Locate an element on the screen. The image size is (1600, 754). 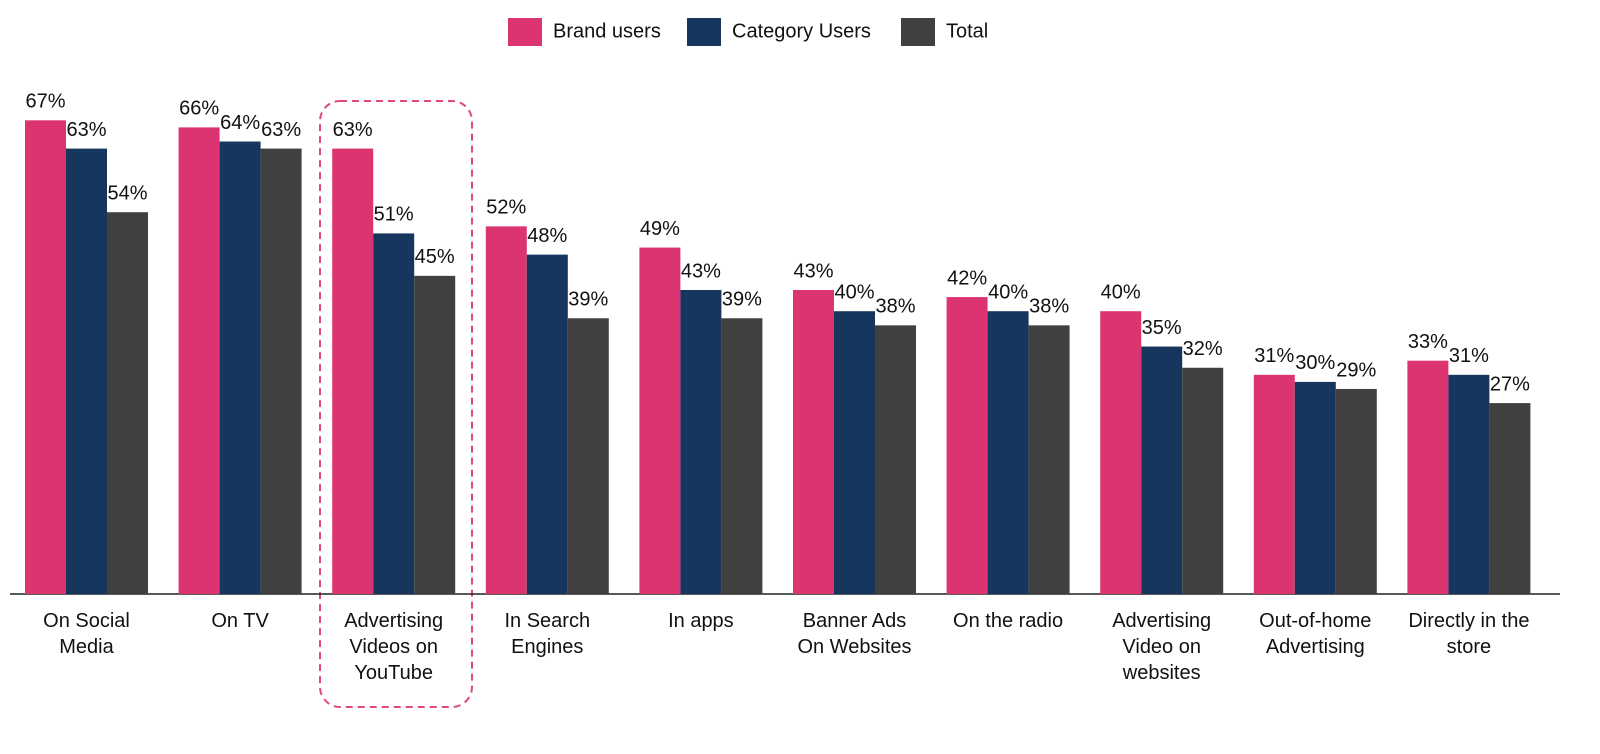
value-label: 67% is located at coordinates (45, 102).